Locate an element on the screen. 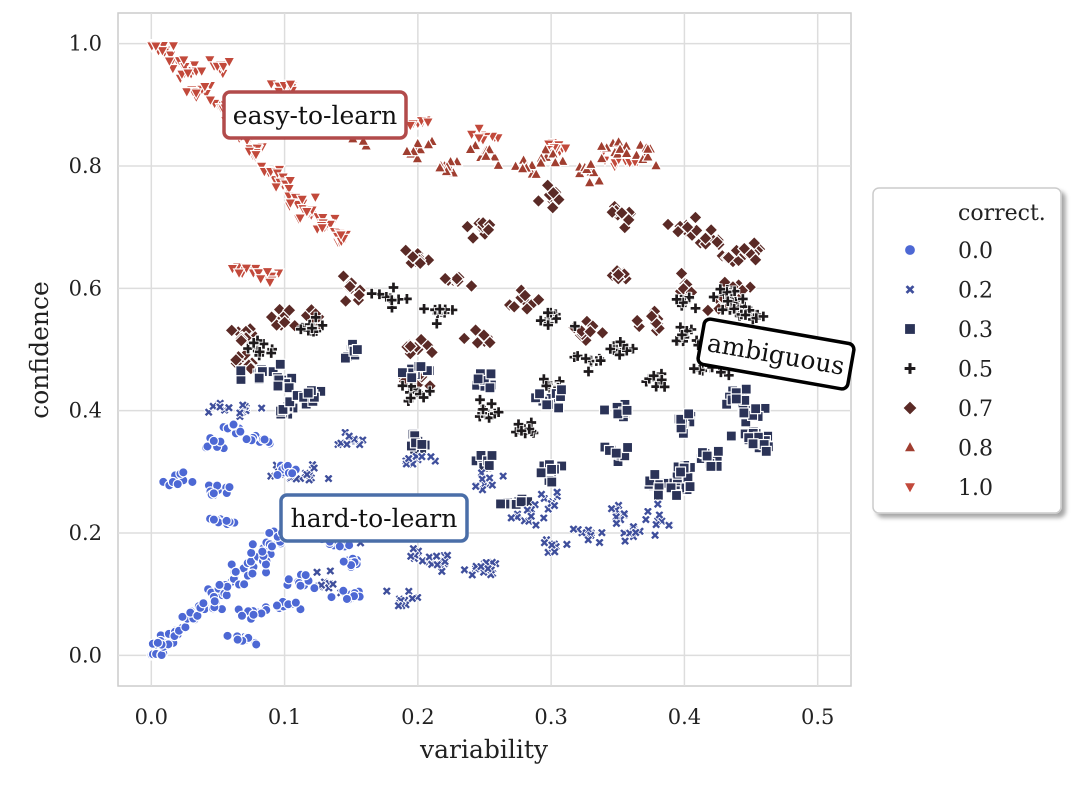  y-tick-label: 0.8 is located at coordinates (85, 166).